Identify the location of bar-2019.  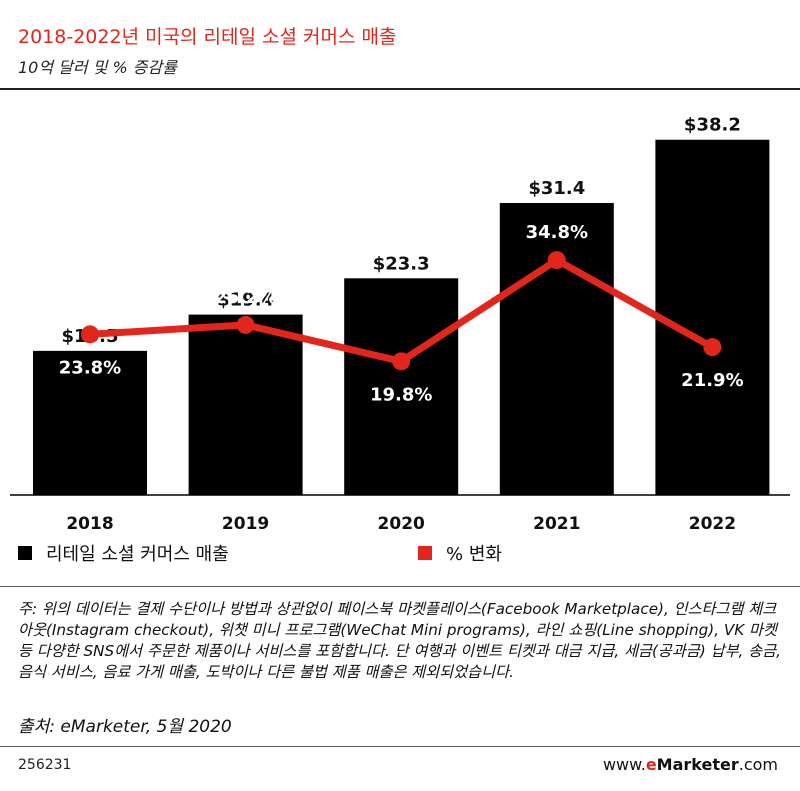
(245, 404).